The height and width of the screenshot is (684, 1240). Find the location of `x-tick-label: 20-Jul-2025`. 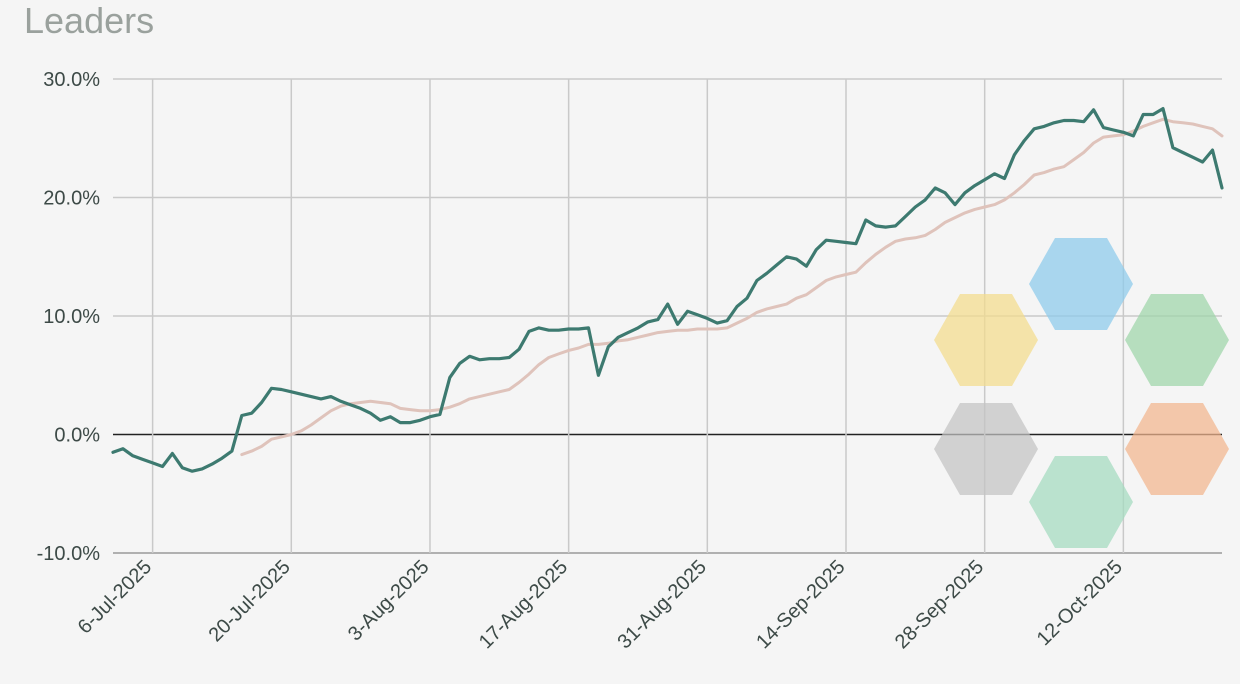

x-tick-label: 20-Jul-2025 is located at coordinates (250, 601).